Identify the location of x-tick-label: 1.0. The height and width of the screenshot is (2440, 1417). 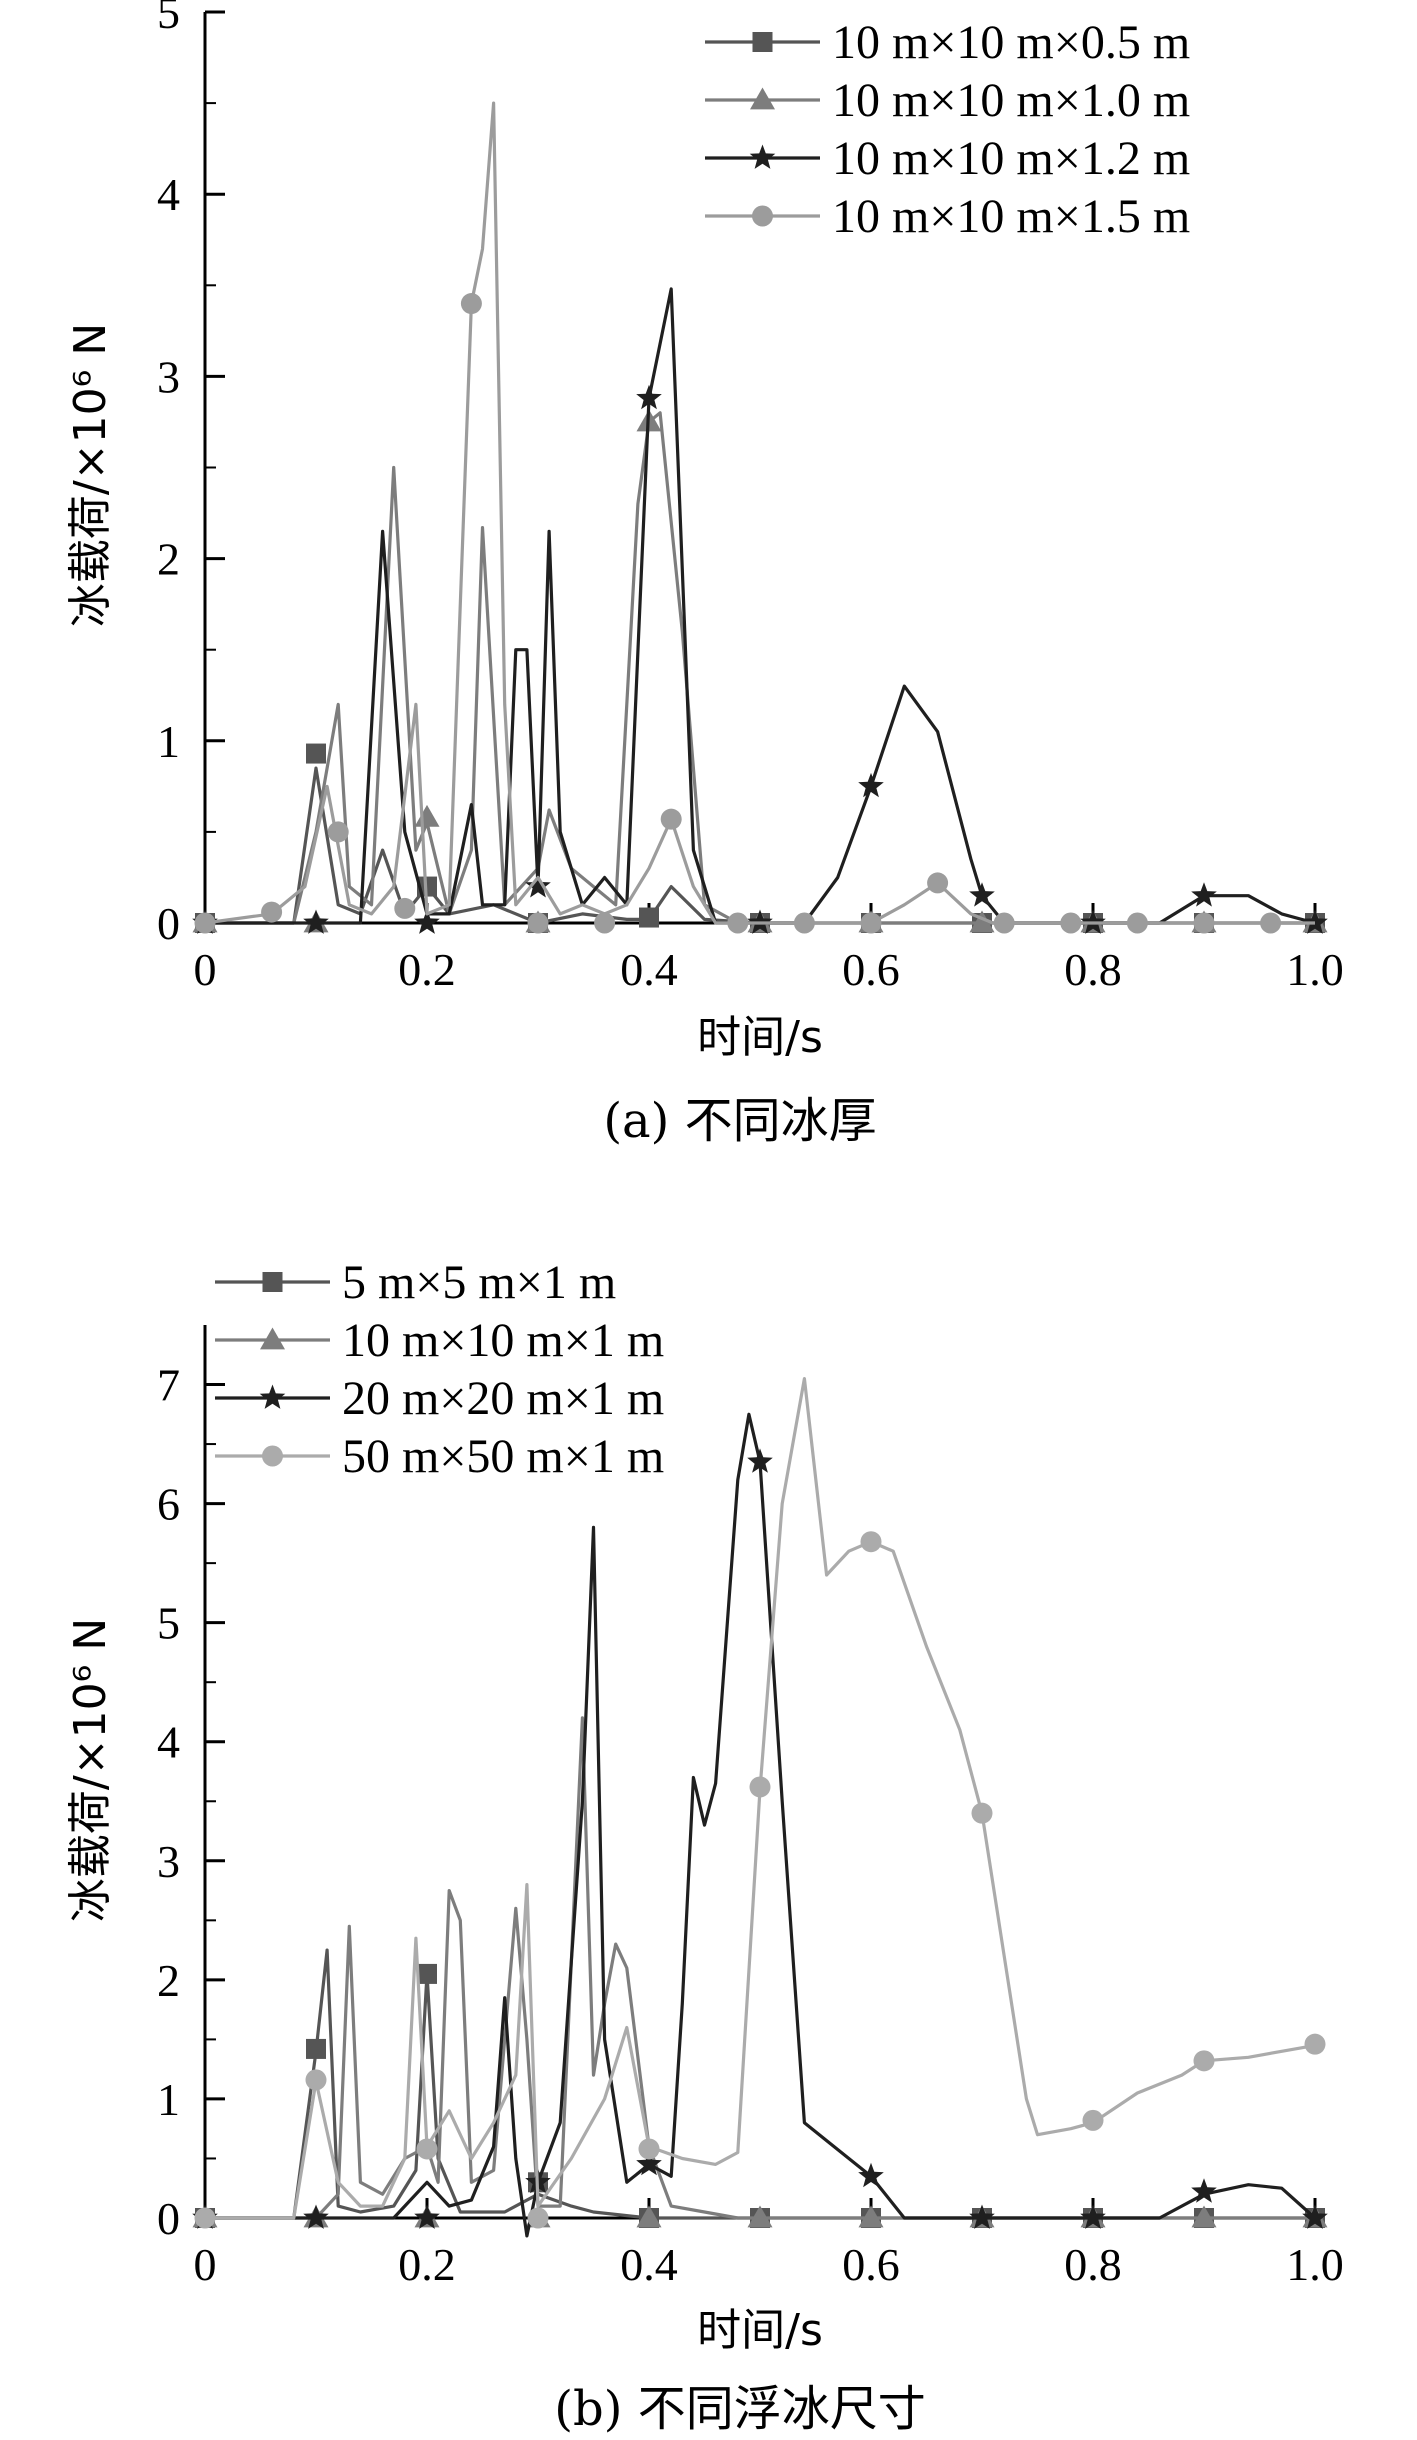
(1315, 969).